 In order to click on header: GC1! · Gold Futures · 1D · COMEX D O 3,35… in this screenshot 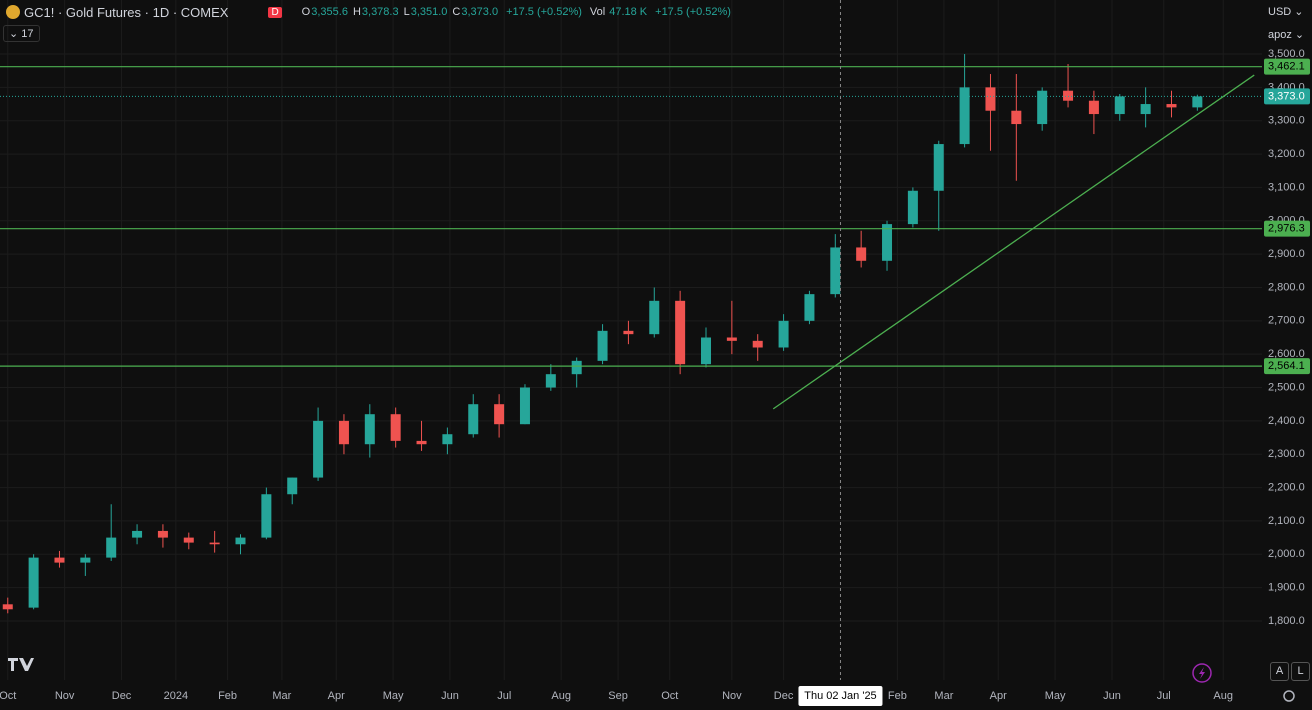, I will do `click(370, 12)`.